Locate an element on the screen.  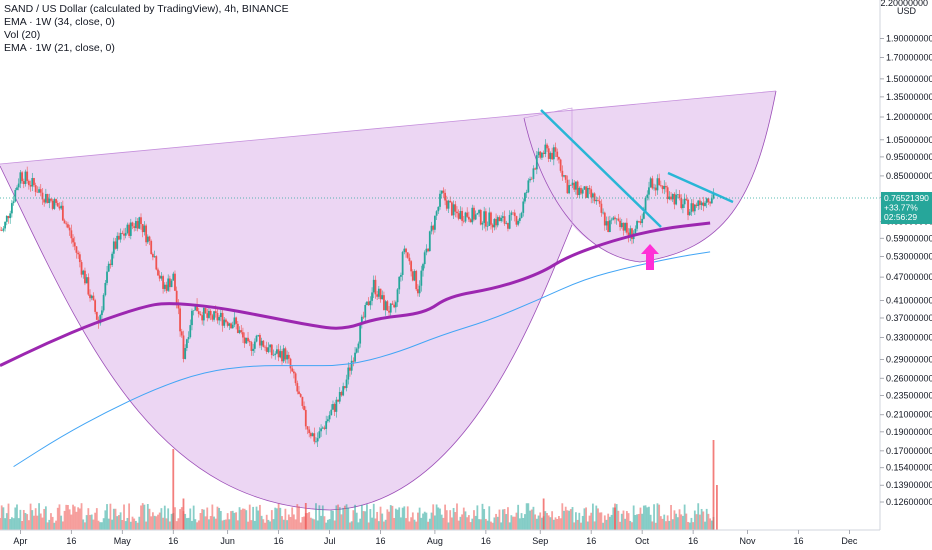
rim-line is located at coordinates (388, 127).